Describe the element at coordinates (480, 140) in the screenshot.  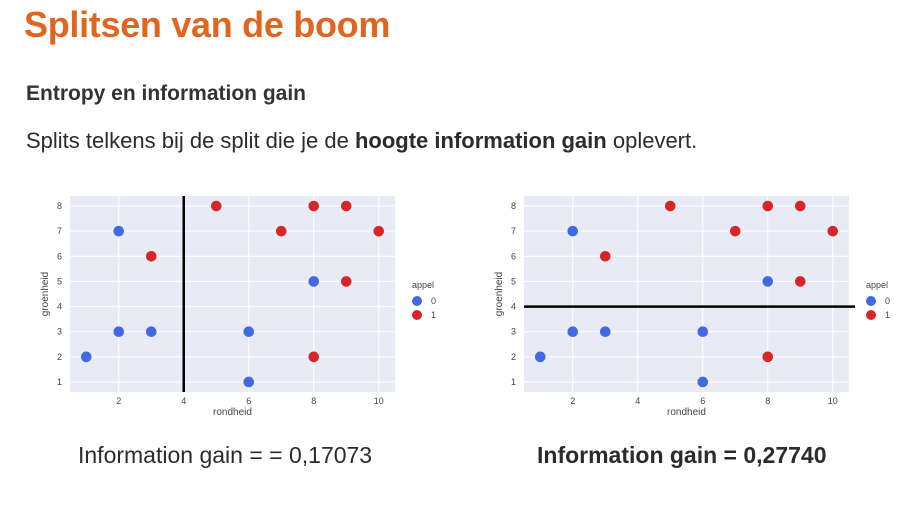
I see `body-text-bold: hoogte information gain` at that location.